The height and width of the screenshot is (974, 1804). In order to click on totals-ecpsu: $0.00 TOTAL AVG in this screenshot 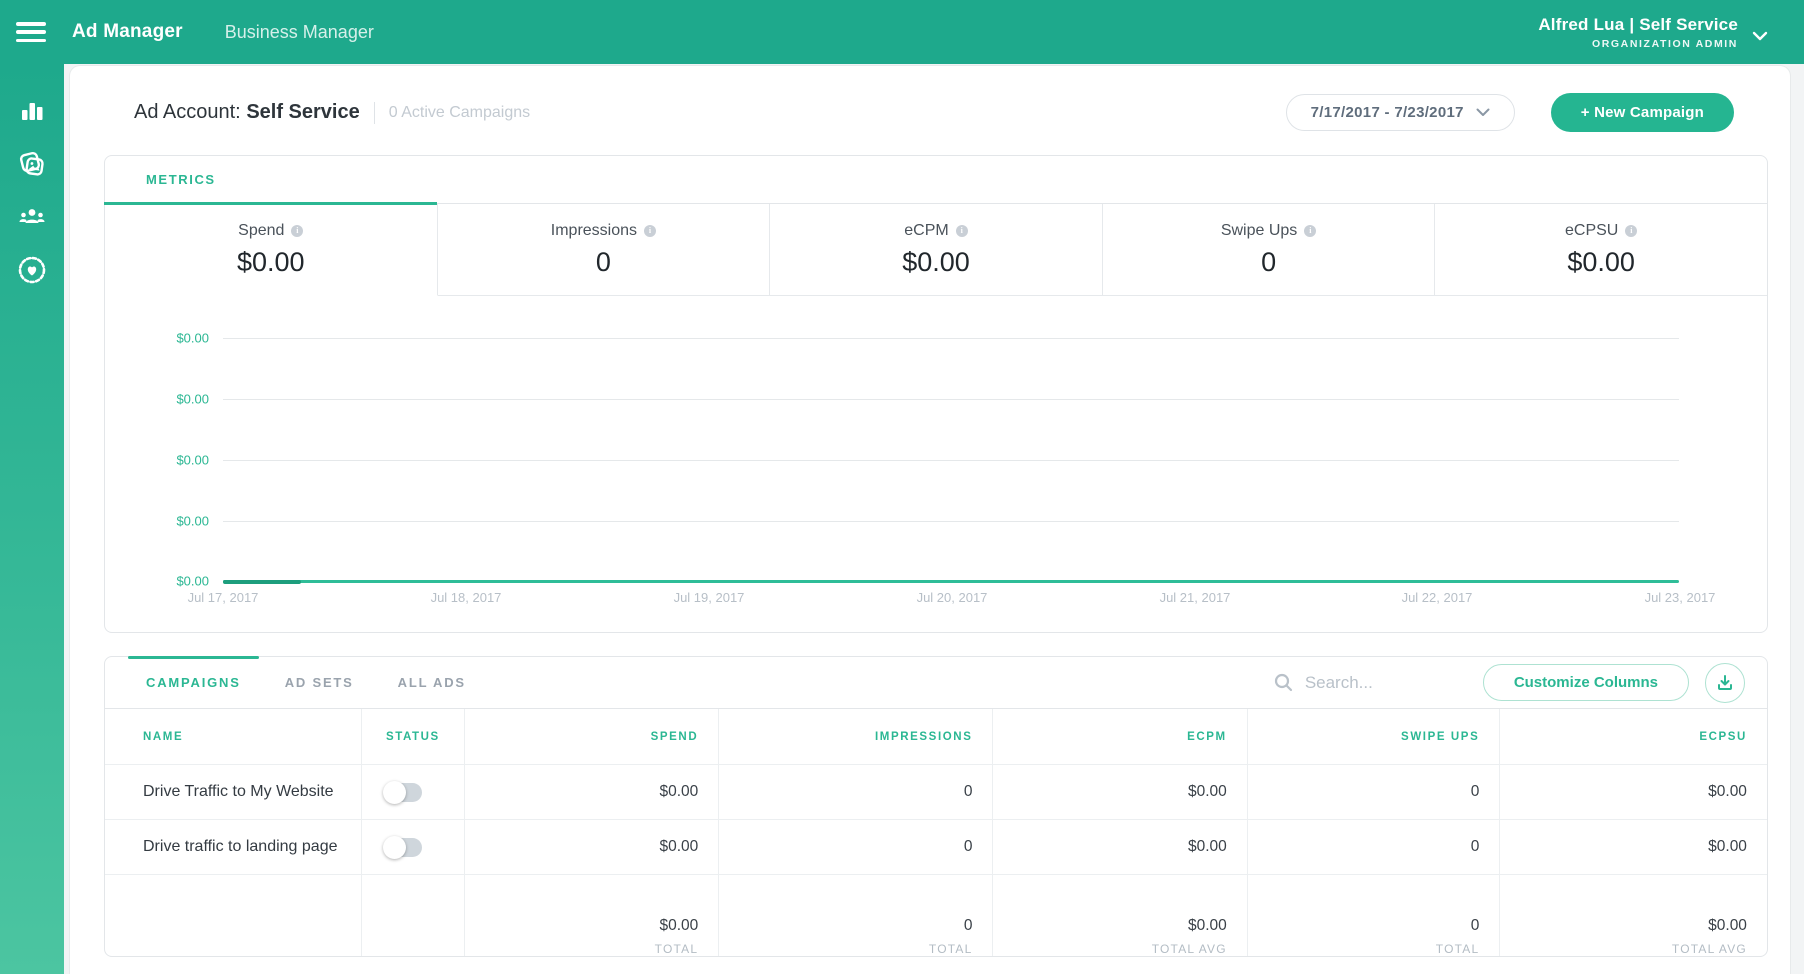, I will do `click(1633, 915)`.